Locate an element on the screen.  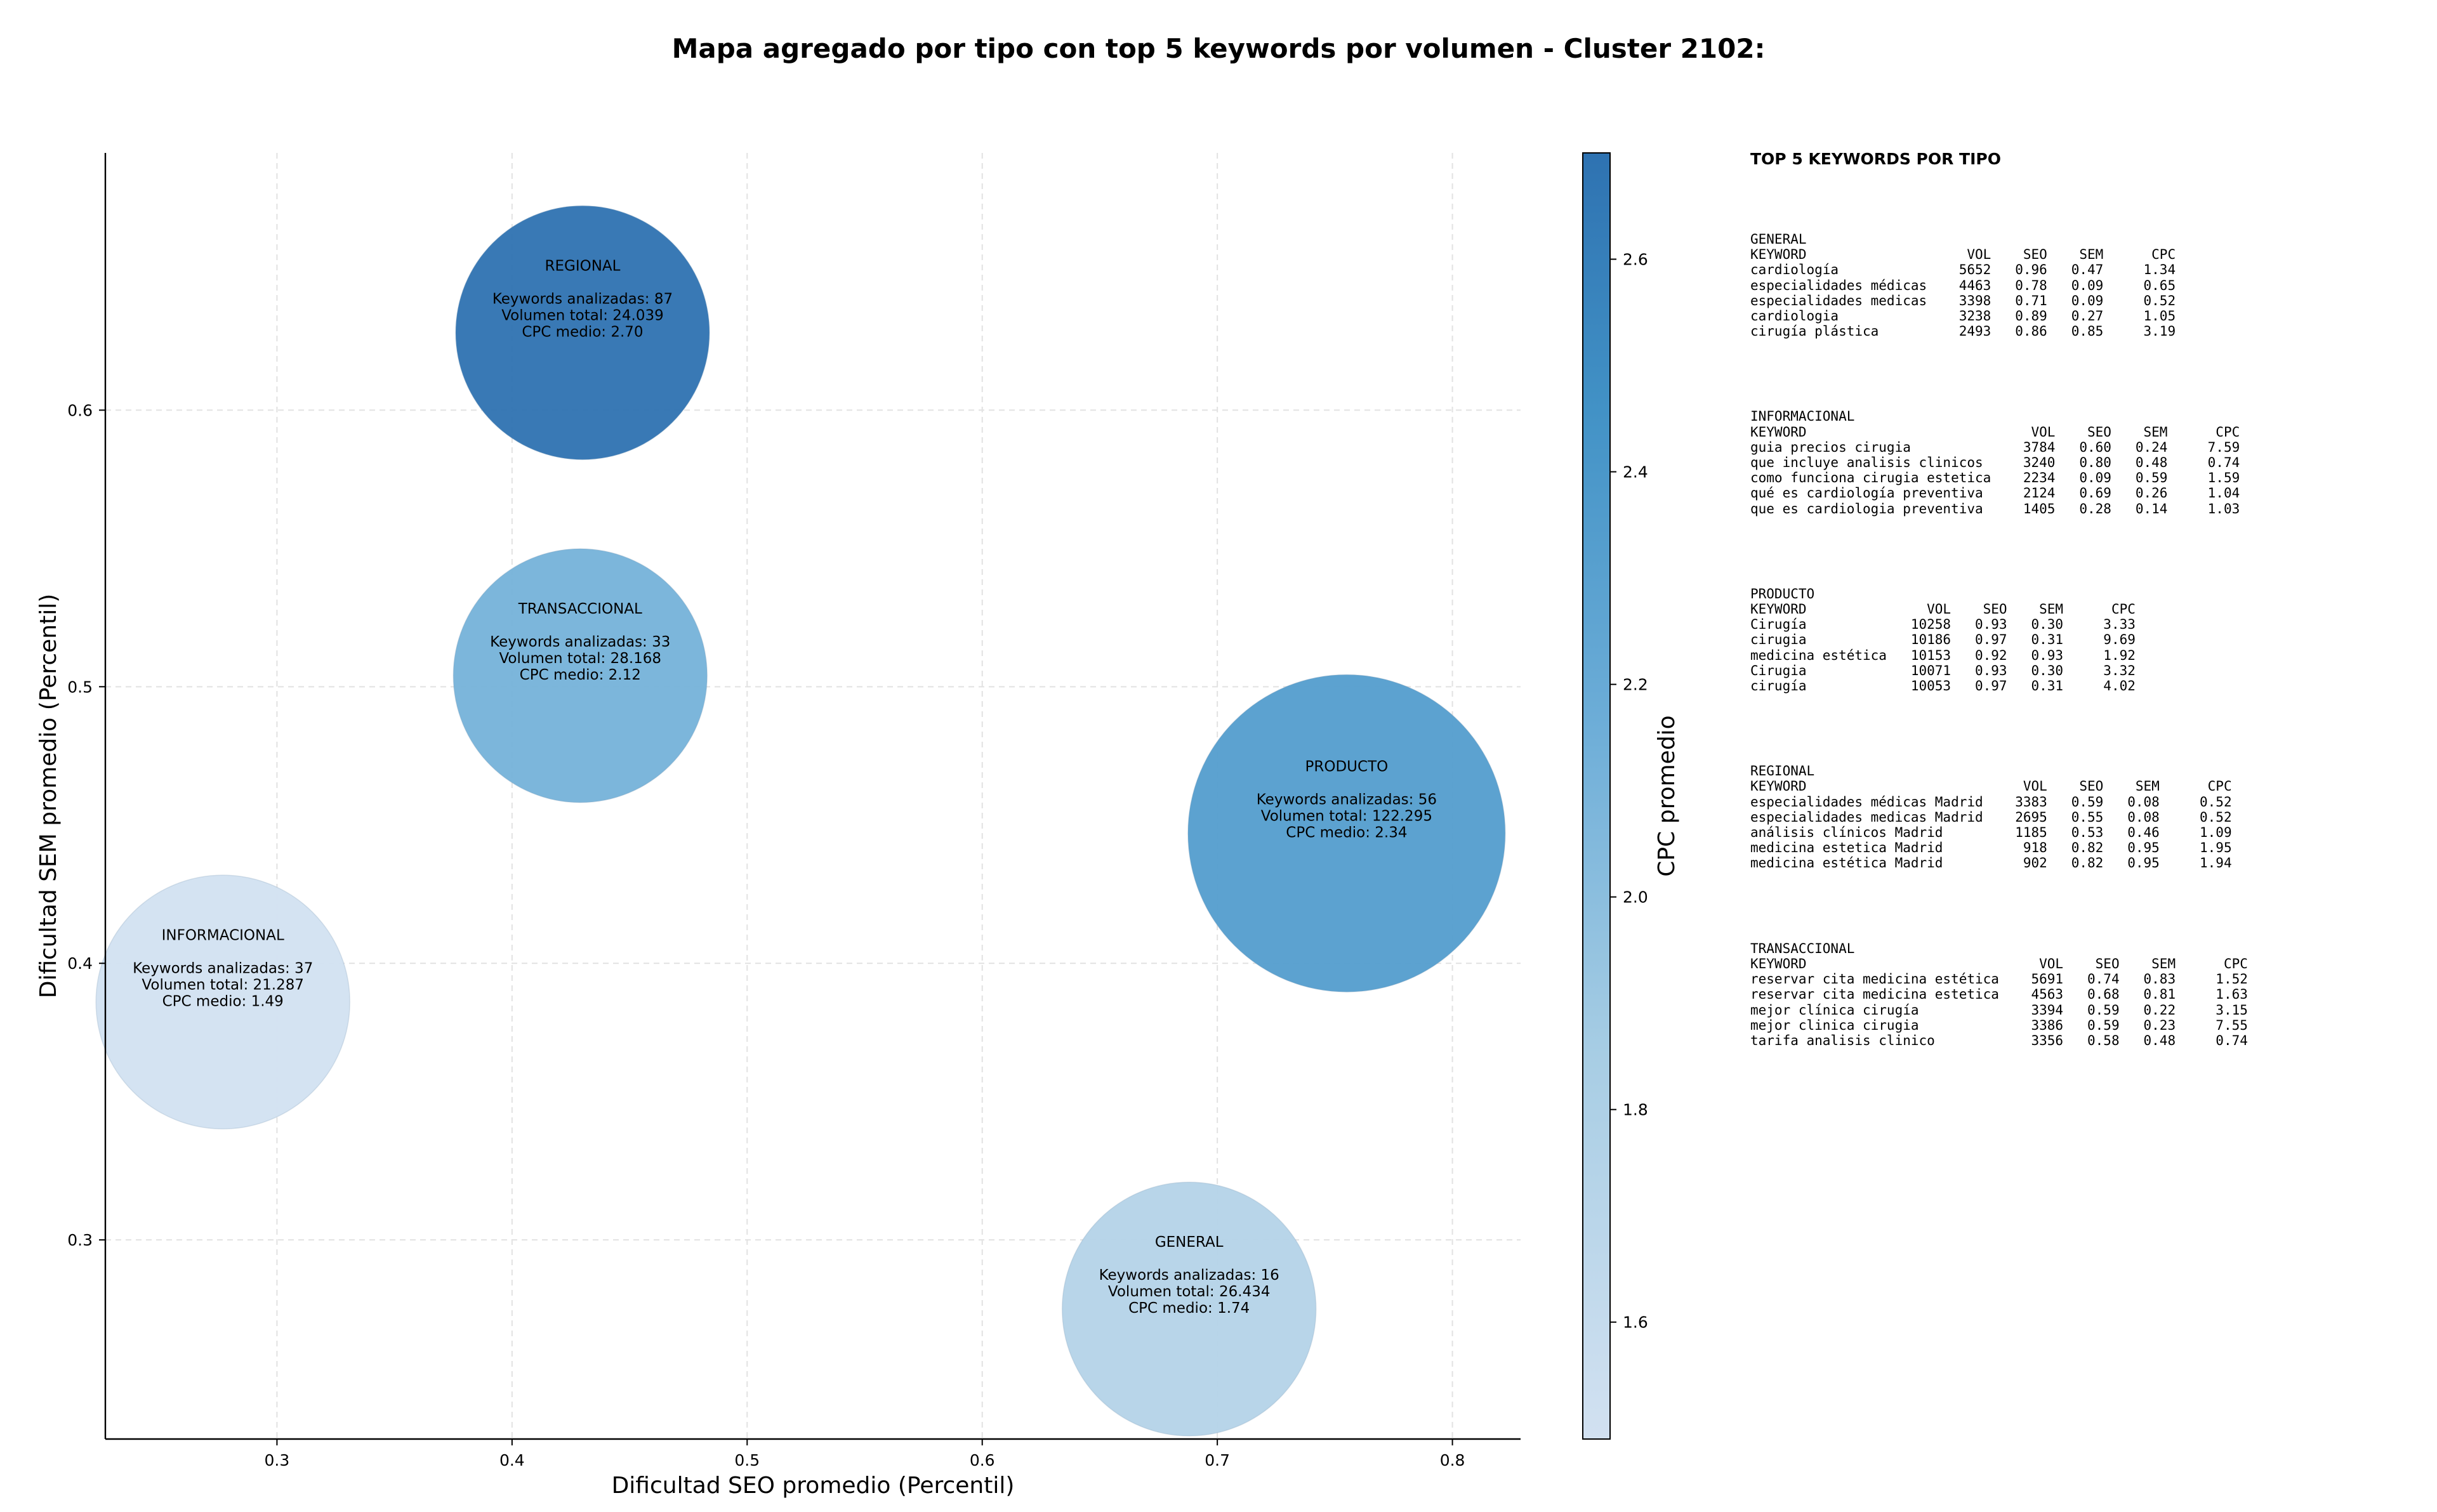
keyword-block-header: REGIONAL is located at coordinates (1782, 771).